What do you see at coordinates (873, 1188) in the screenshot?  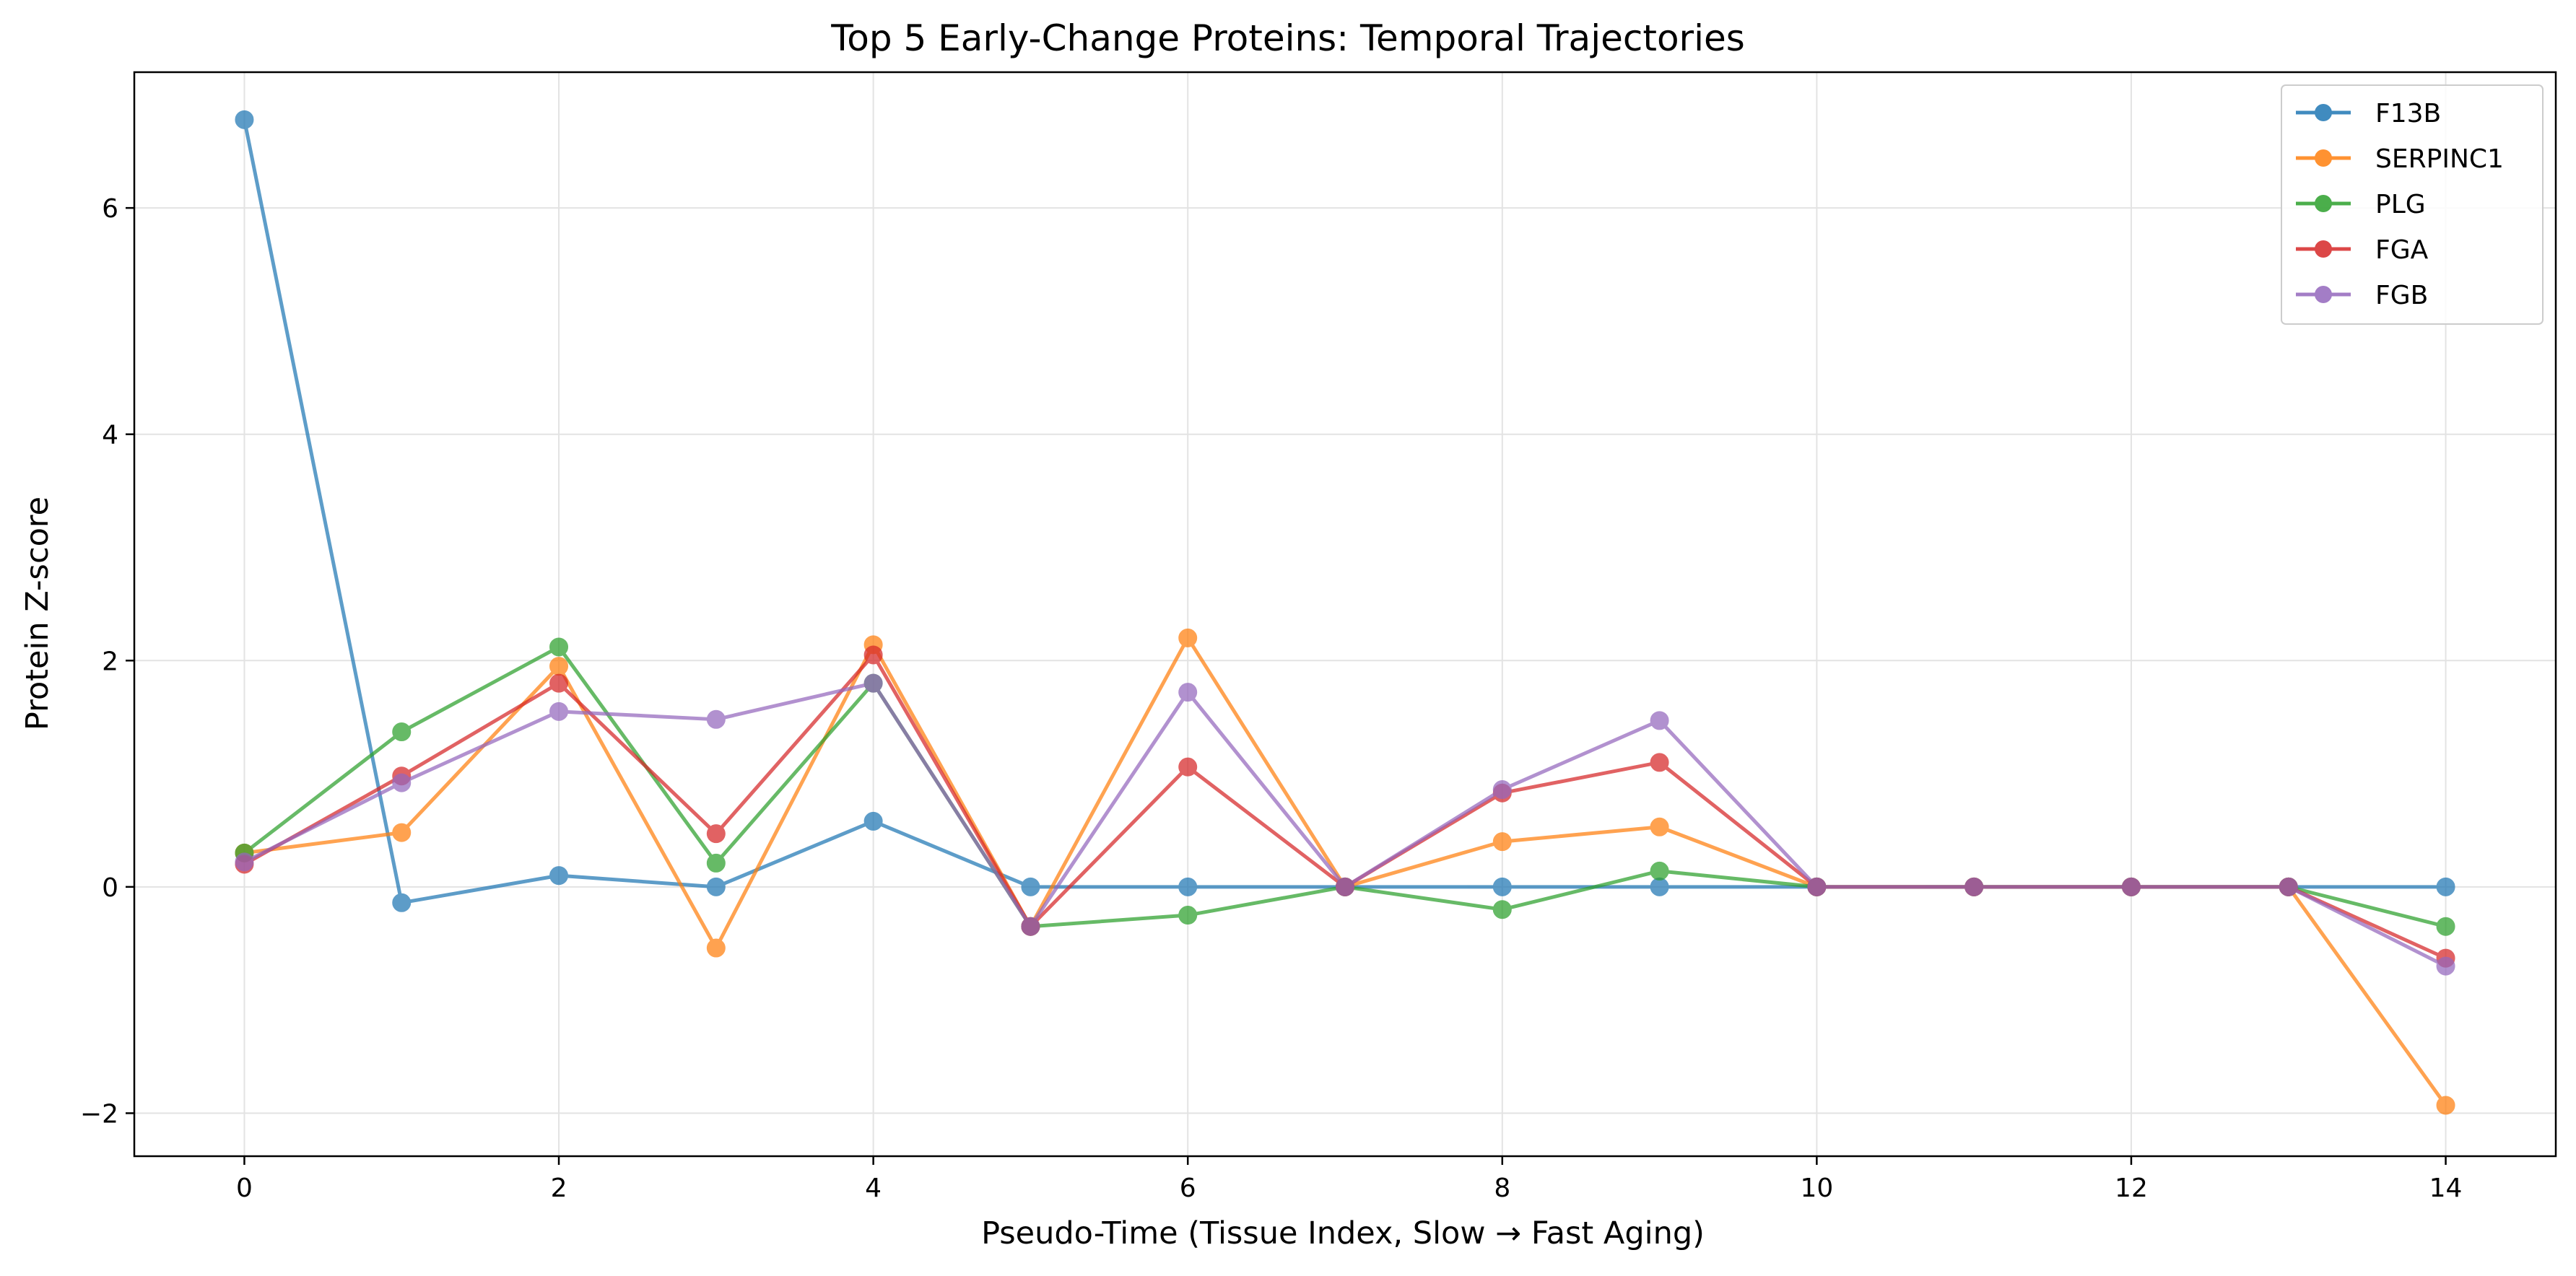 I see `x-tick-label: 4` at bounding box center [873, 1188].